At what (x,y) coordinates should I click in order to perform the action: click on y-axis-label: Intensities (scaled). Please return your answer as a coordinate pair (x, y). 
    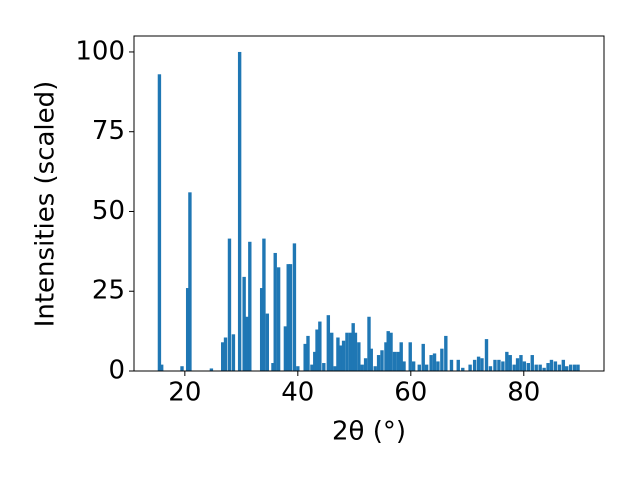
    Looking at the image, I should click on (46, 204).